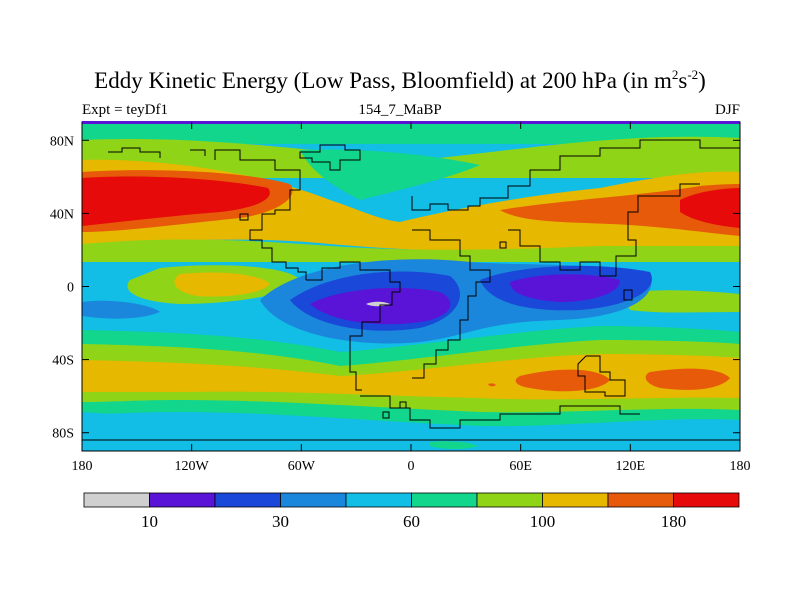  Describe the element at coordinates (62, 141) in the screenshot. I see `y-tick-label: 80N` at that location.